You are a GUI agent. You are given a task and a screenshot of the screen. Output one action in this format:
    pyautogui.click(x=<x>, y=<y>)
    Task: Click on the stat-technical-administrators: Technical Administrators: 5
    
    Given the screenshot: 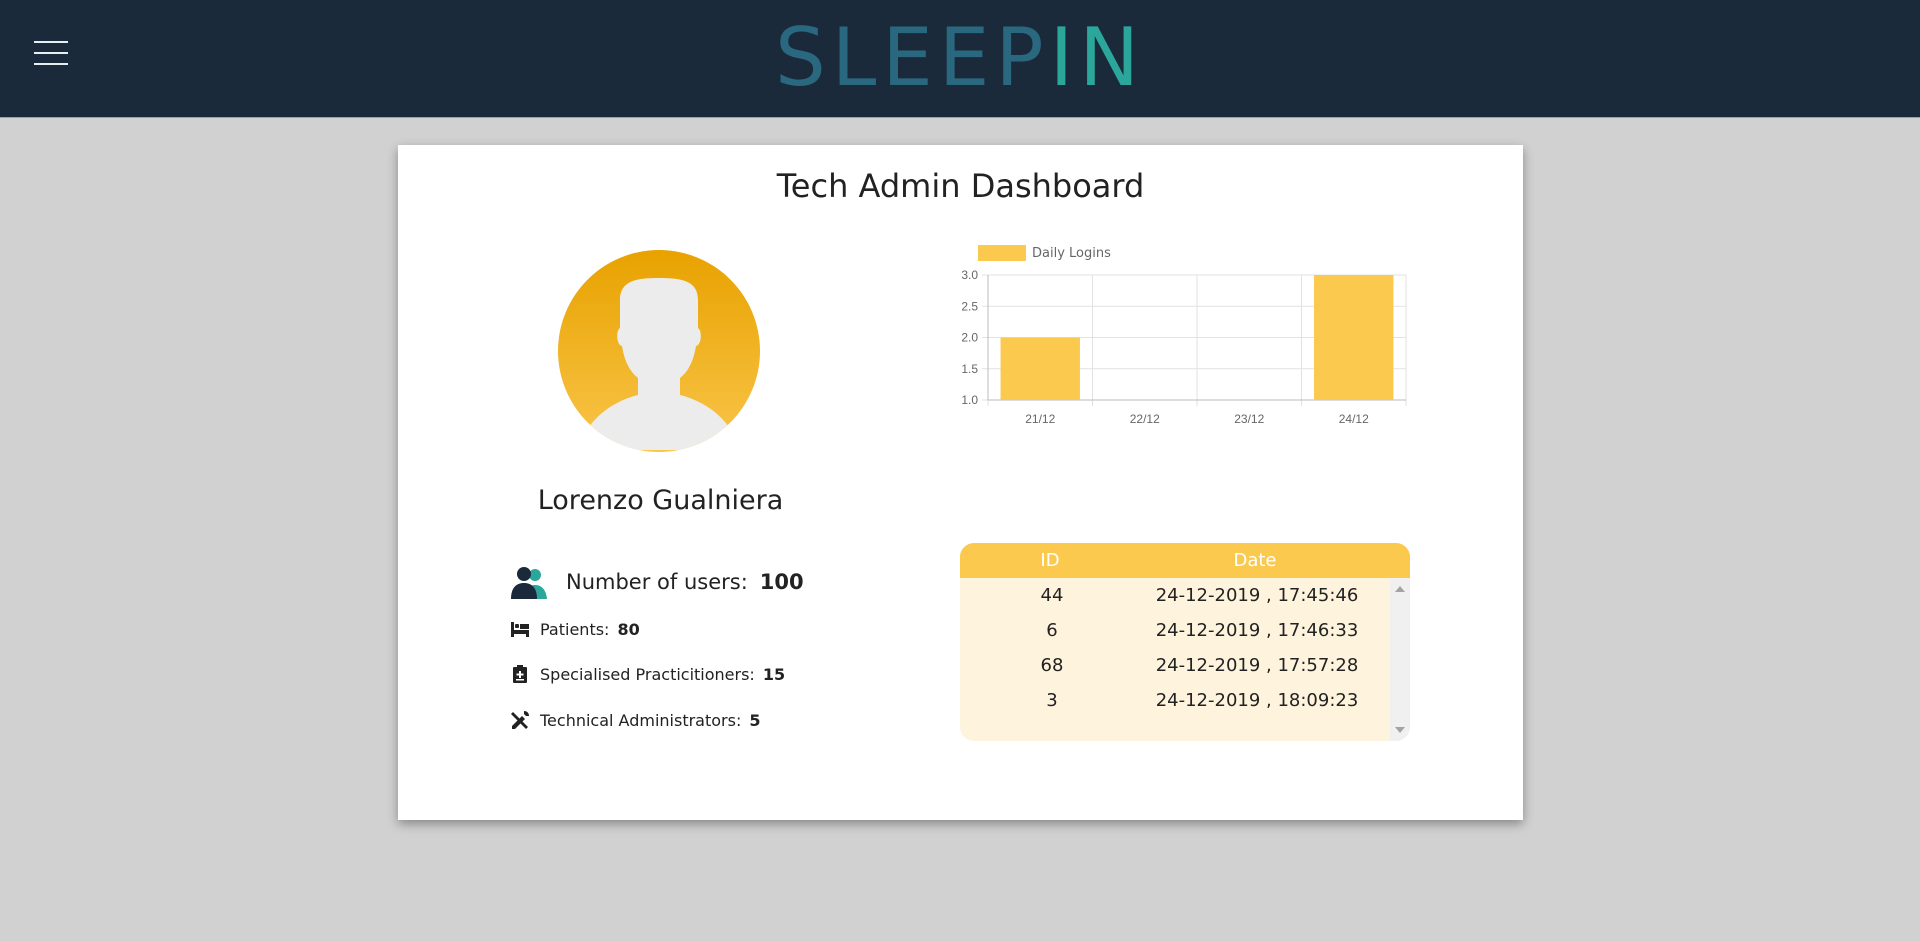 What is the action you would take?
    pyautogui.click(x=635, y=720)
    